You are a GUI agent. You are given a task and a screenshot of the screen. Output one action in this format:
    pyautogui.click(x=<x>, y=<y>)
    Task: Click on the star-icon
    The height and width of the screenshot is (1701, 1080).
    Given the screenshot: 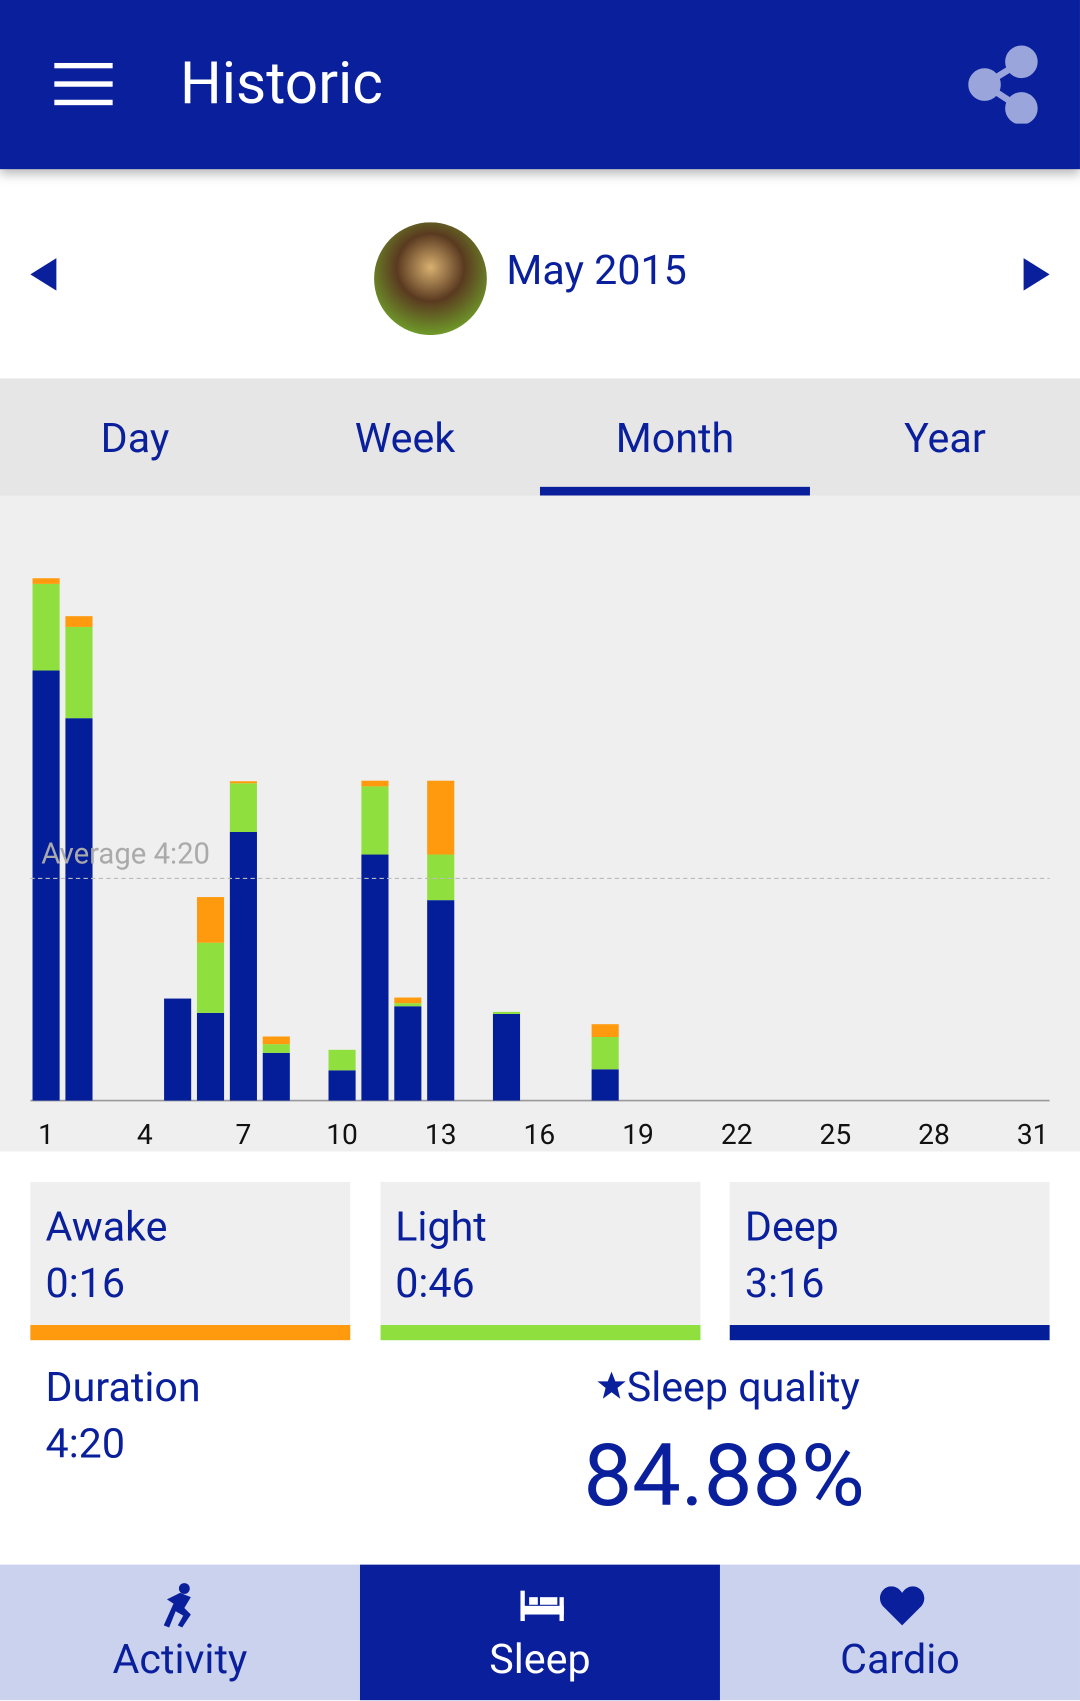 What is the action you would take?
    pyautogui.click(x=611, y=1385)
    